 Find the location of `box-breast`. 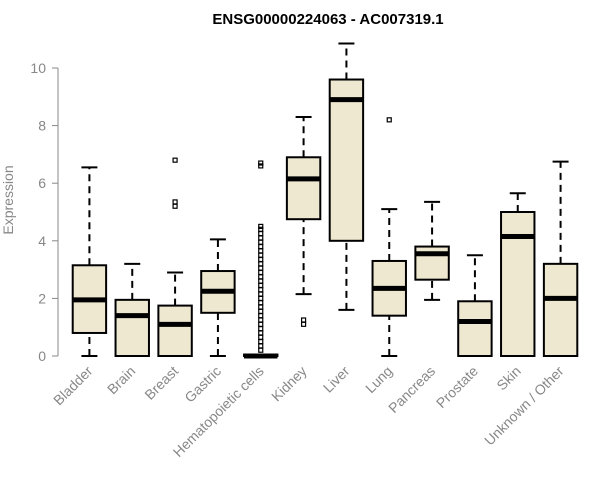

box-breast is located at coordinates (175, 257).